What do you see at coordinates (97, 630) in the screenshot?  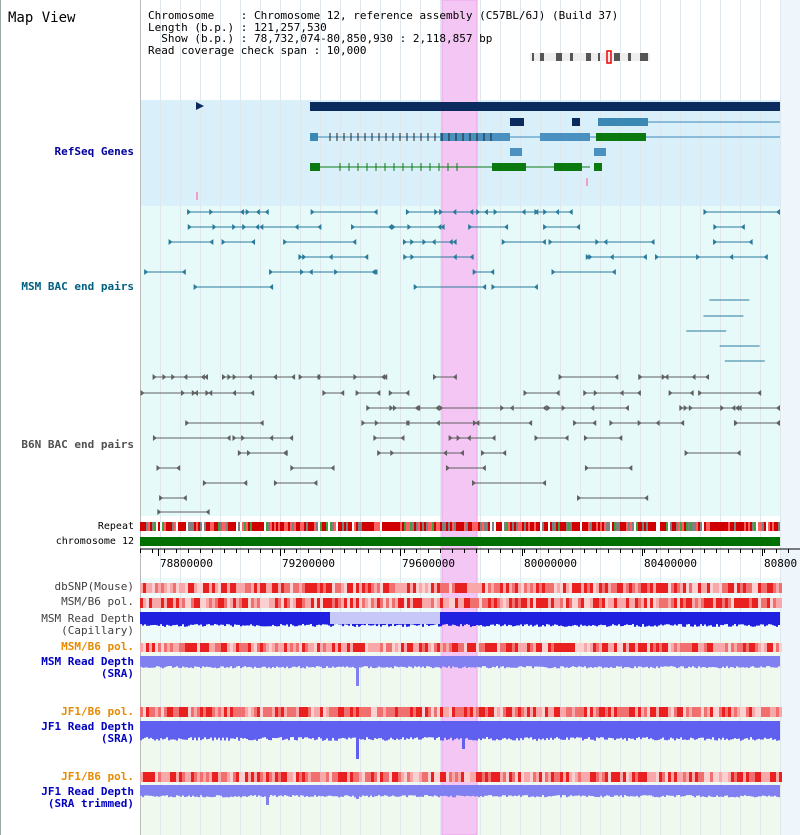 I see `label-line: (Capillary)` at bounding box center [97, 630].